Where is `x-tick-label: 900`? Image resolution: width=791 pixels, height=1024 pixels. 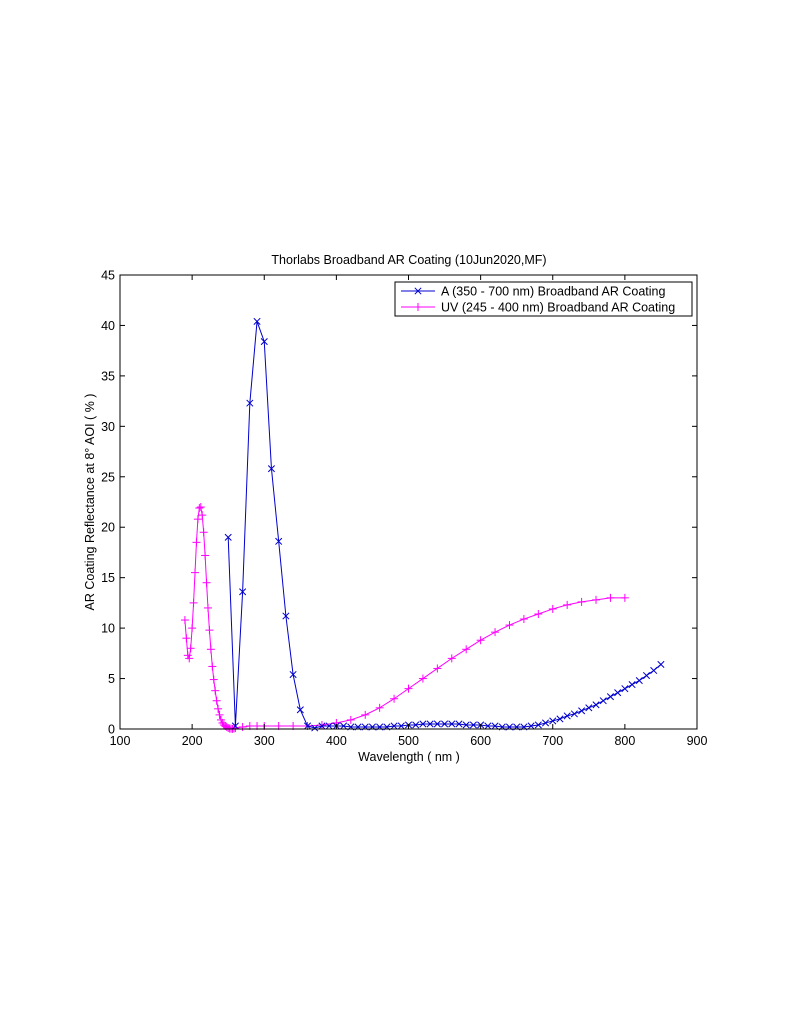 x-tick-label: 900 is located at coordinates (697, 741).